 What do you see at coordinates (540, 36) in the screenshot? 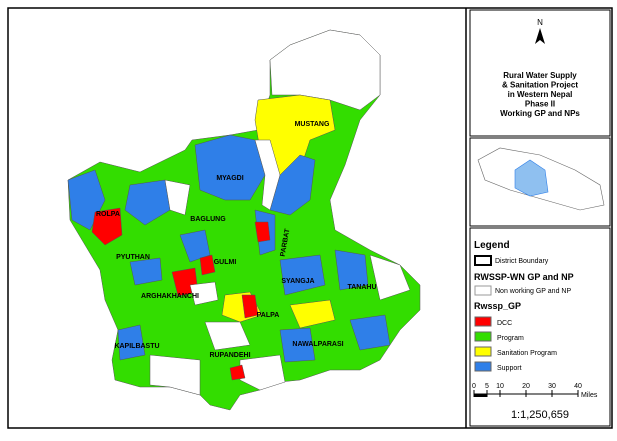
I see `north-arrow` at bounding box center [540, 36].